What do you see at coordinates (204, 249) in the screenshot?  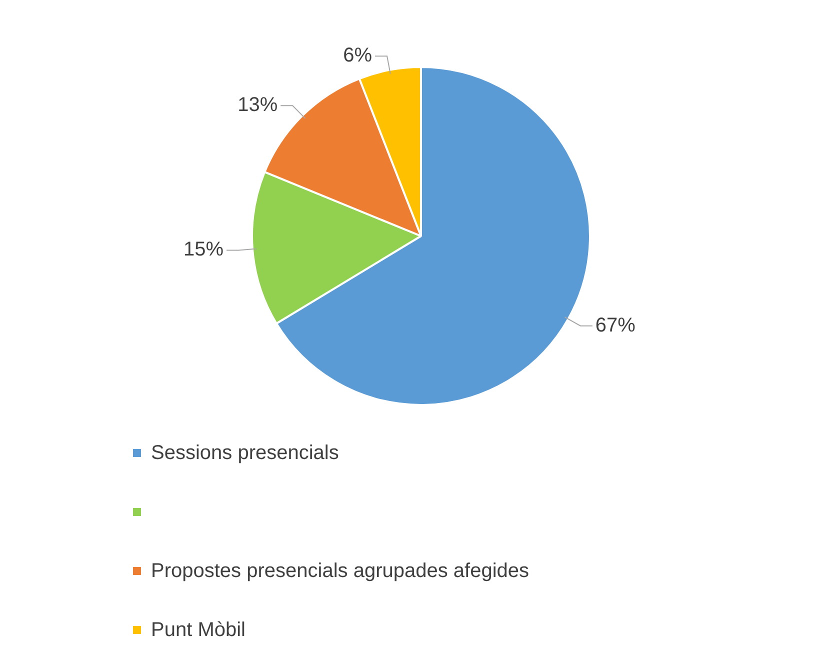 I see `data-label: 15%` at bounding box center [204, 249].